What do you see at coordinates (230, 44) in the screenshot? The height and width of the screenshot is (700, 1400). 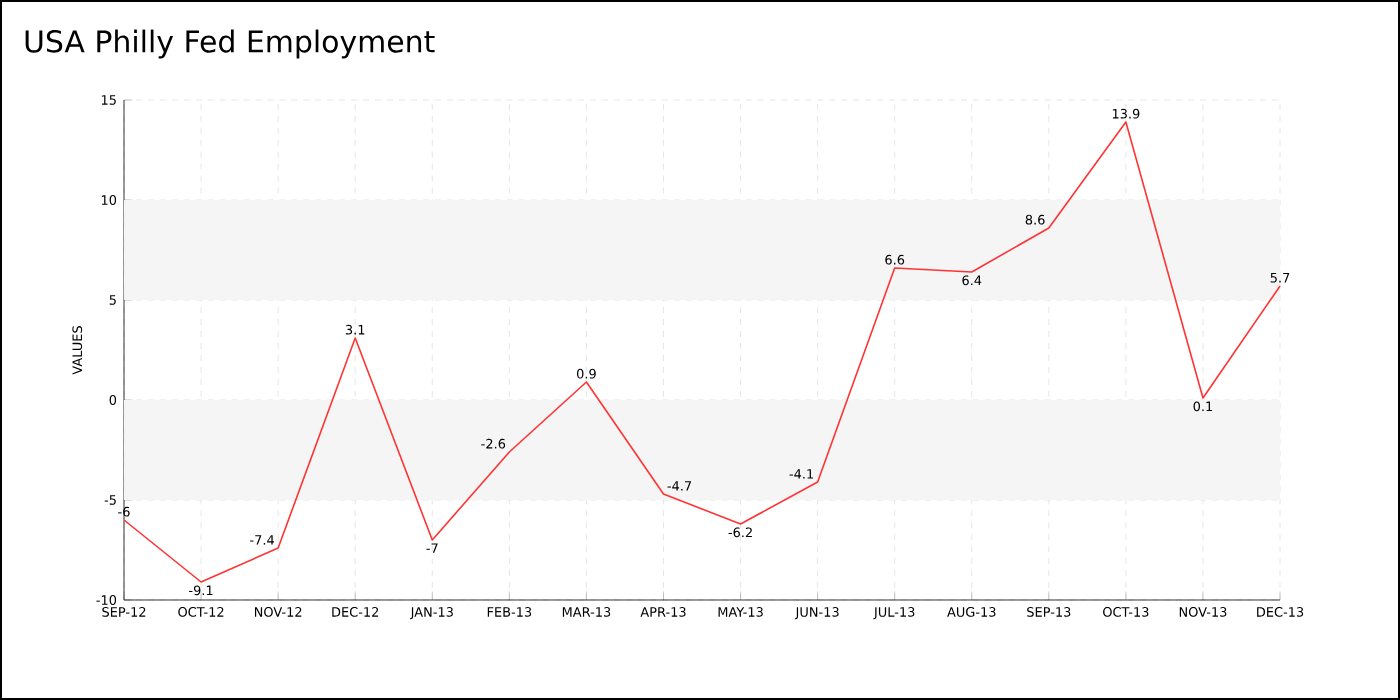 I see `chart-title: USA Philly Fed Employment` at bounding box center [230, 44].